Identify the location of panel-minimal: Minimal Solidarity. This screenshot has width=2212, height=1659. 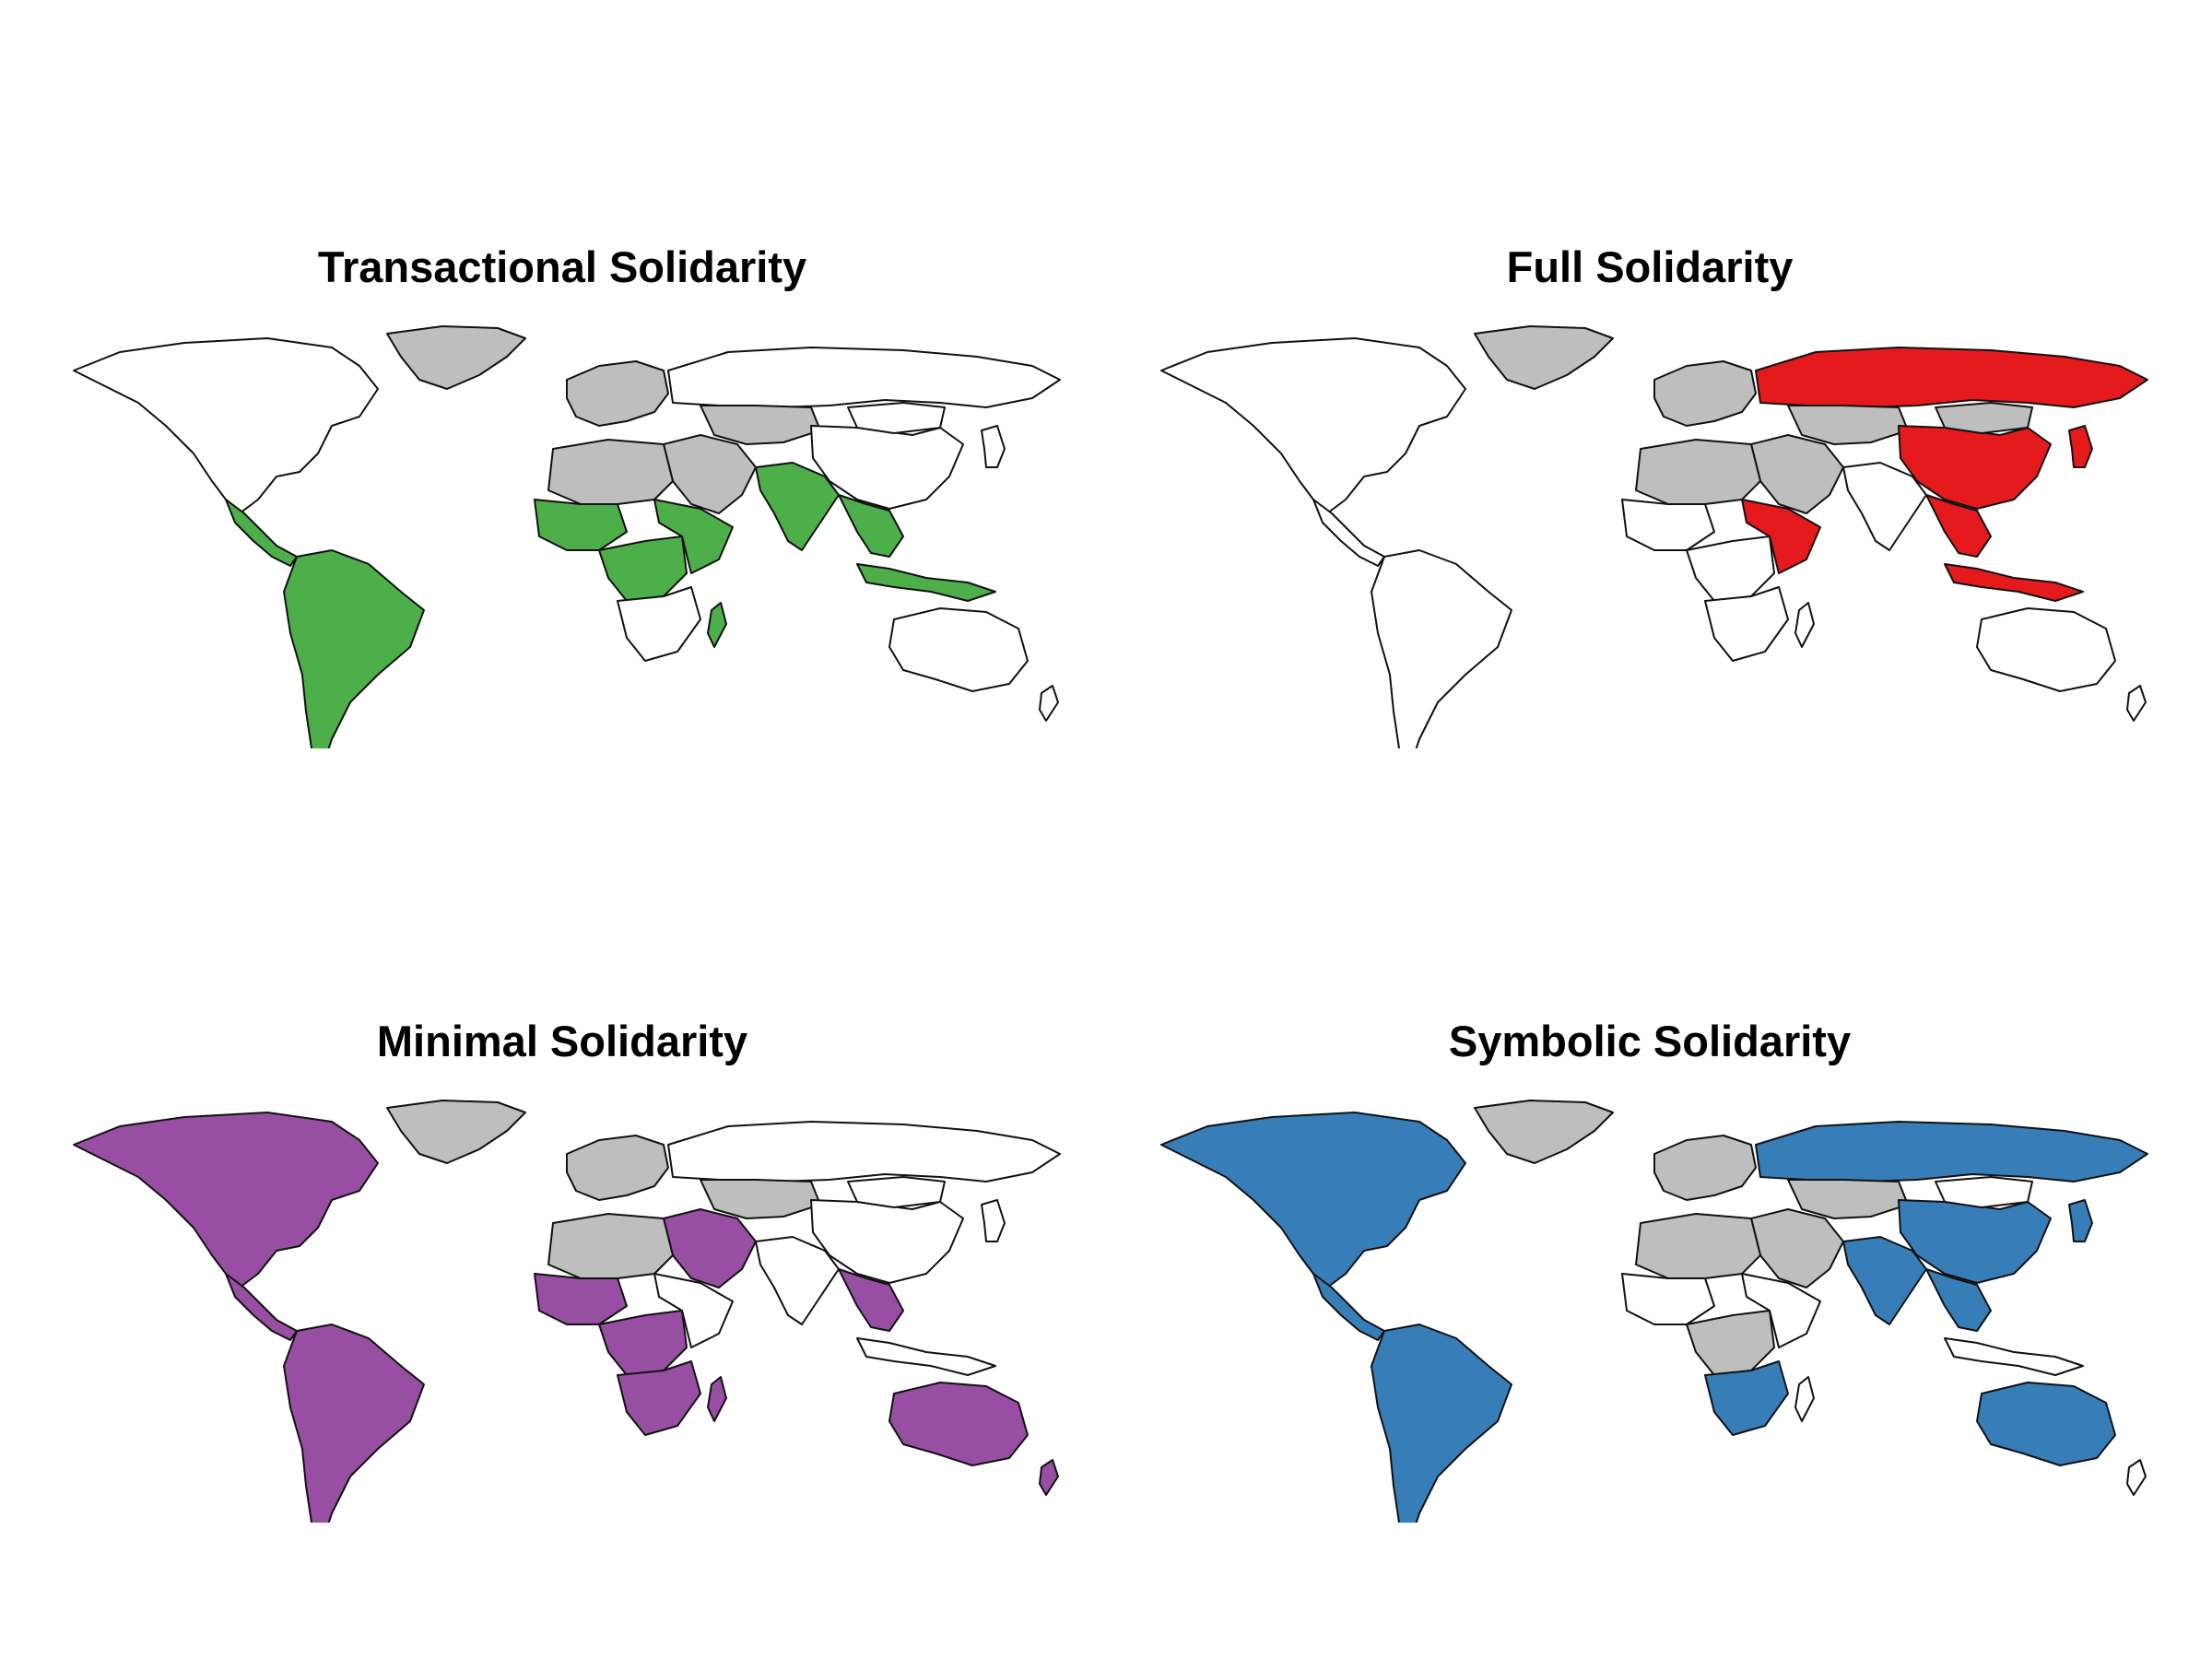
(562, 1274).